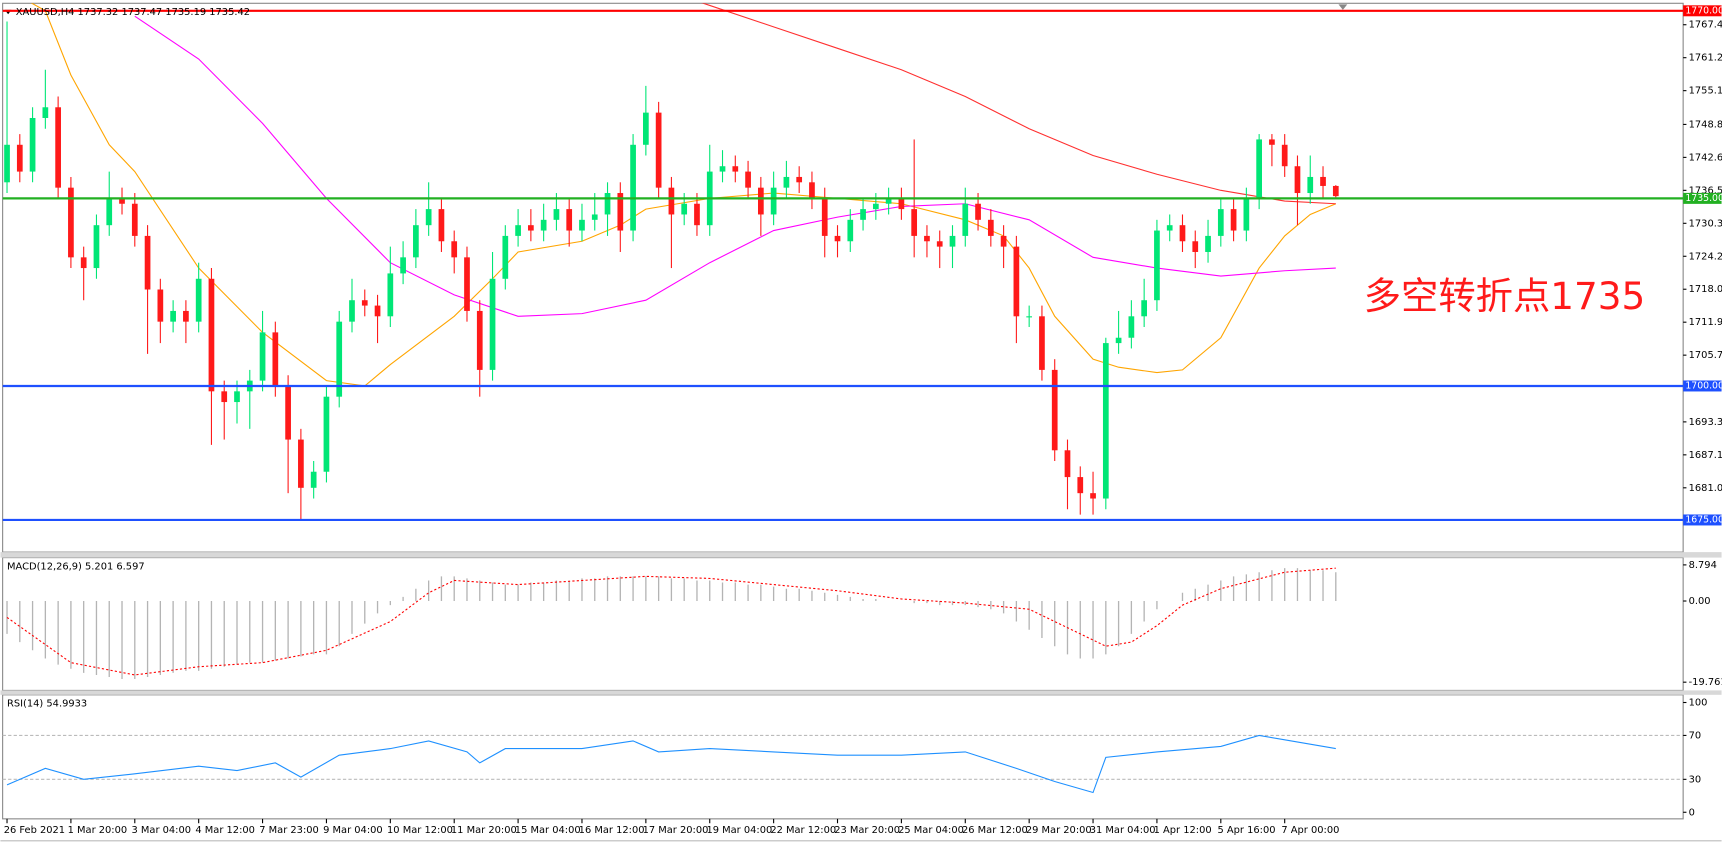 This screenshot has height=843, width=1722. What do you see at coordinates (1705, 682) in the screenshot?
I see `y-tick-label: -19.761` at bounding box center [1705, 682].